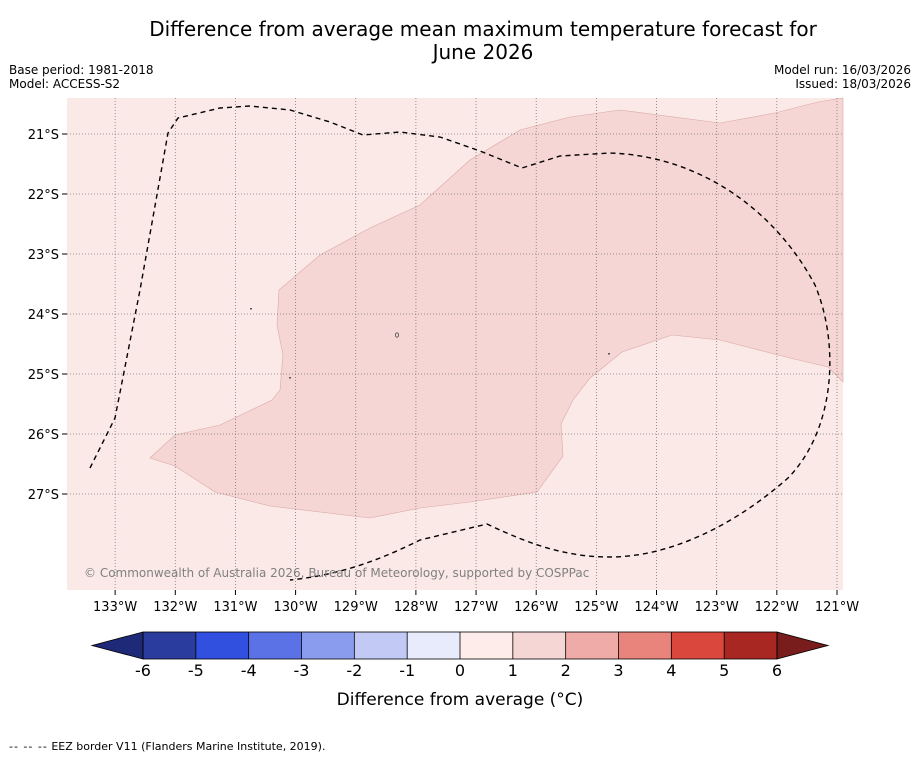  What do you see at coordinates (296, 607) in the screenshot?
I see `x-tick-label: 130°W` at bounding box center [296, 607].